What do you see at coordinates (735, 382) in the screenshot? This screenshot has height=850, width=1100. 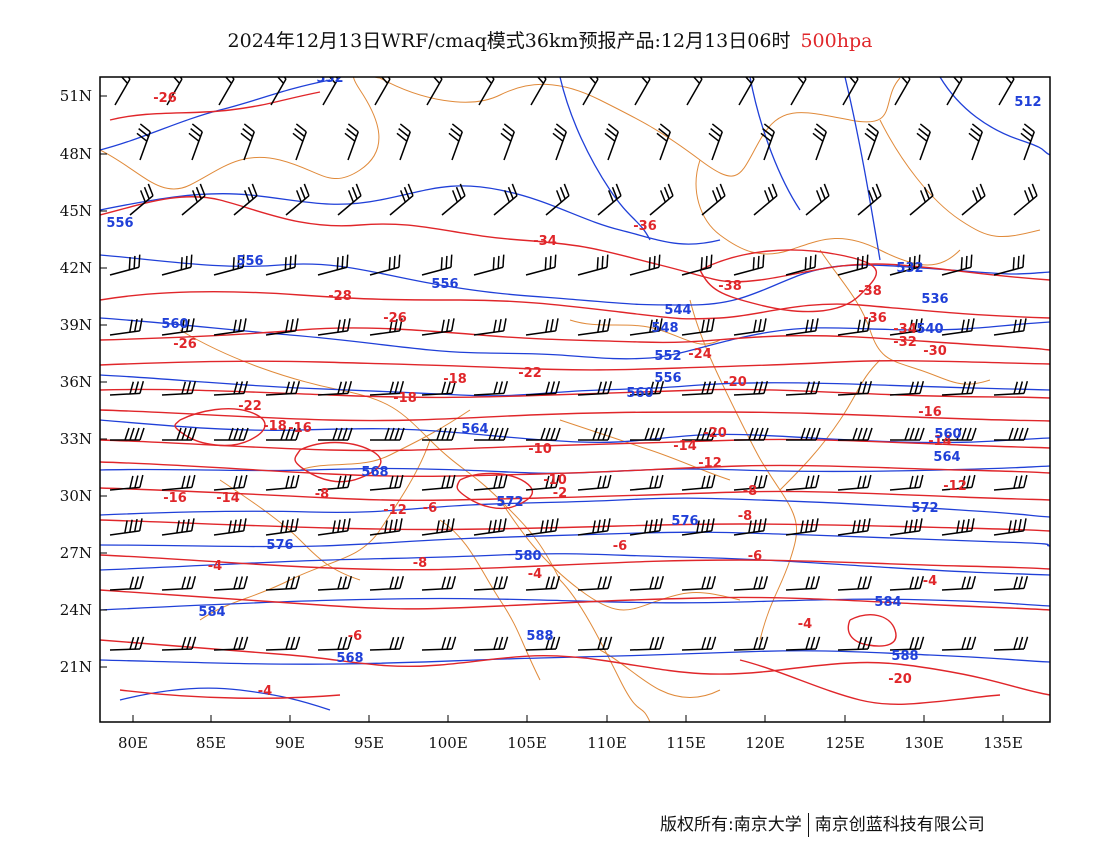 I see `temperature-label: -20` at bounding box center [735, 382].